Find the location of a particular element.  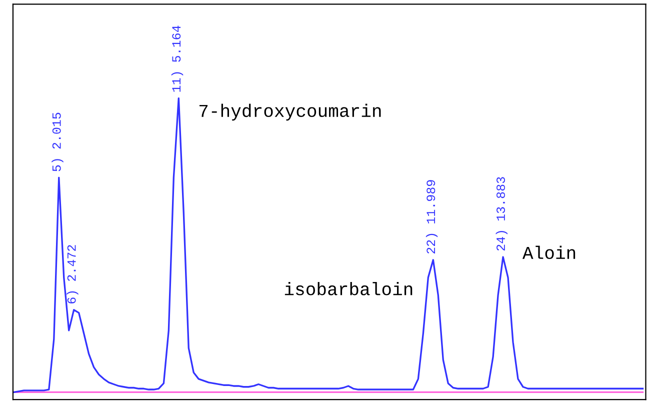

annotation: 7-hydroxycoumarin is located at coordinates (290, 112).